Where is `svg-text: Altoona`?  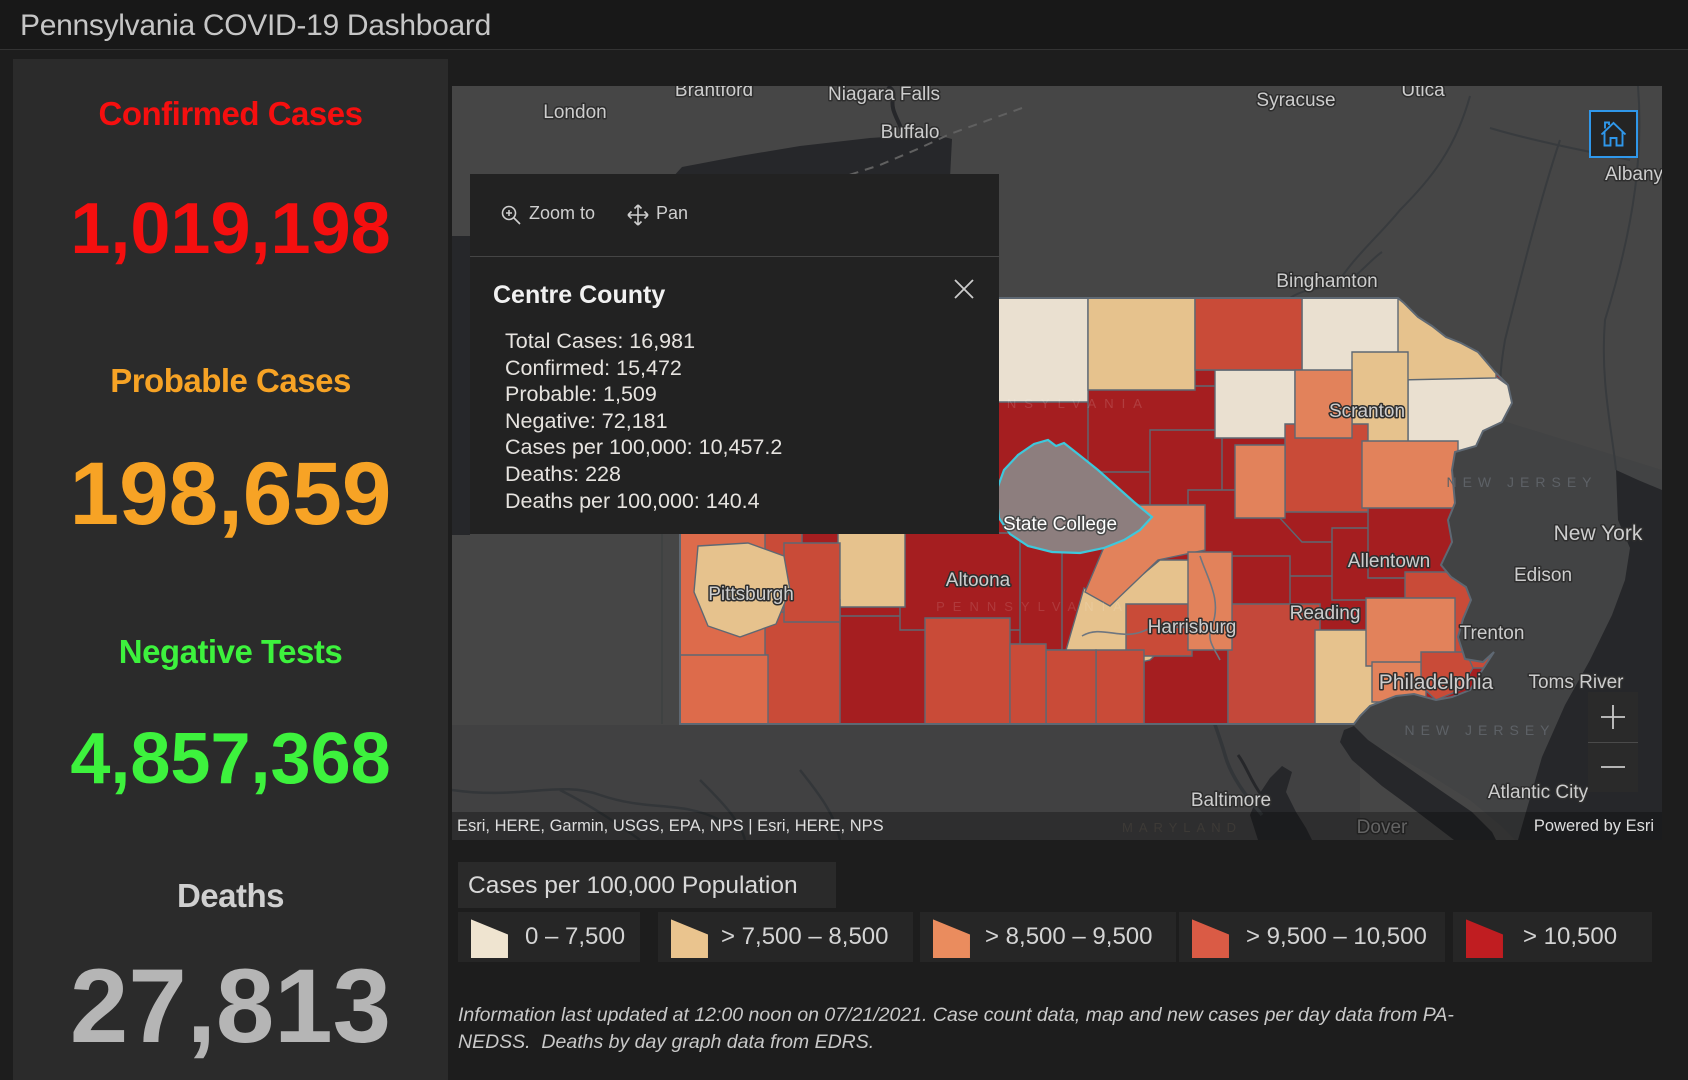 svg-text: Altoona is located at coordinates (978, 580).